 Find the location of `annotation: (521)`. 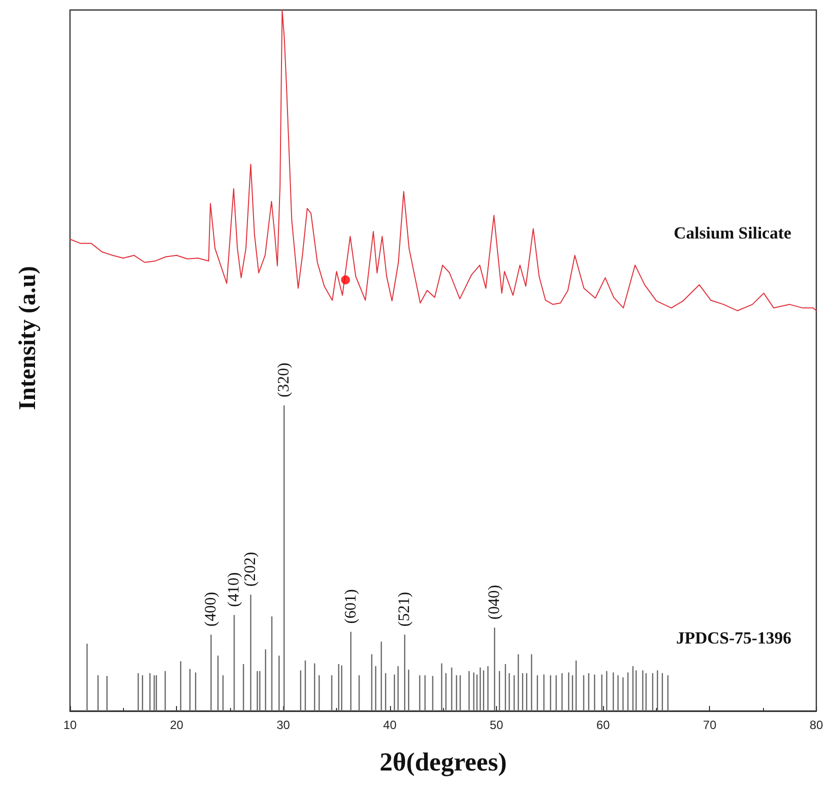

annotation: (521) is located at coordinates (405, 609).